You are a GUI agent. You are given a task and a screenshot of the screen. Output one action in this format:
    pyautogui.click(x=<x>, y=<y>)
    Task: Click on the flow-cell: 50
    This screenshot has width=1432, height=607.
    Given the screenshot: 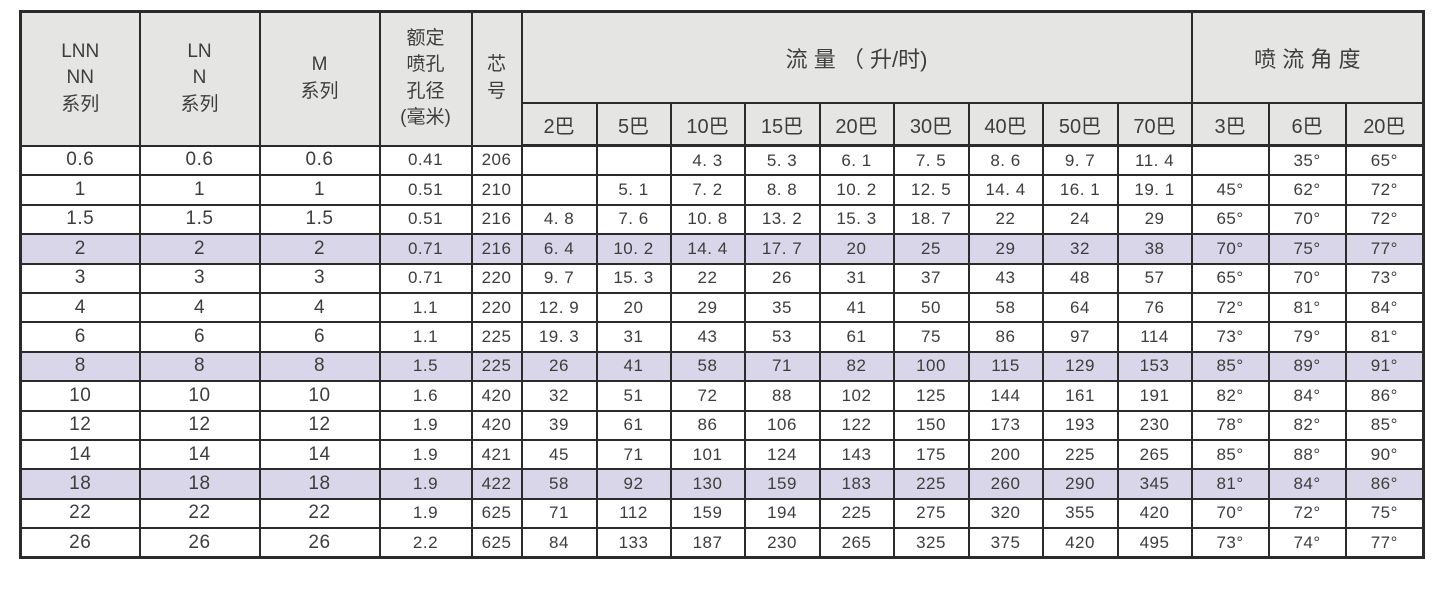 What is the action you would take?
    pyautogui.click(x=931, y=307)
    